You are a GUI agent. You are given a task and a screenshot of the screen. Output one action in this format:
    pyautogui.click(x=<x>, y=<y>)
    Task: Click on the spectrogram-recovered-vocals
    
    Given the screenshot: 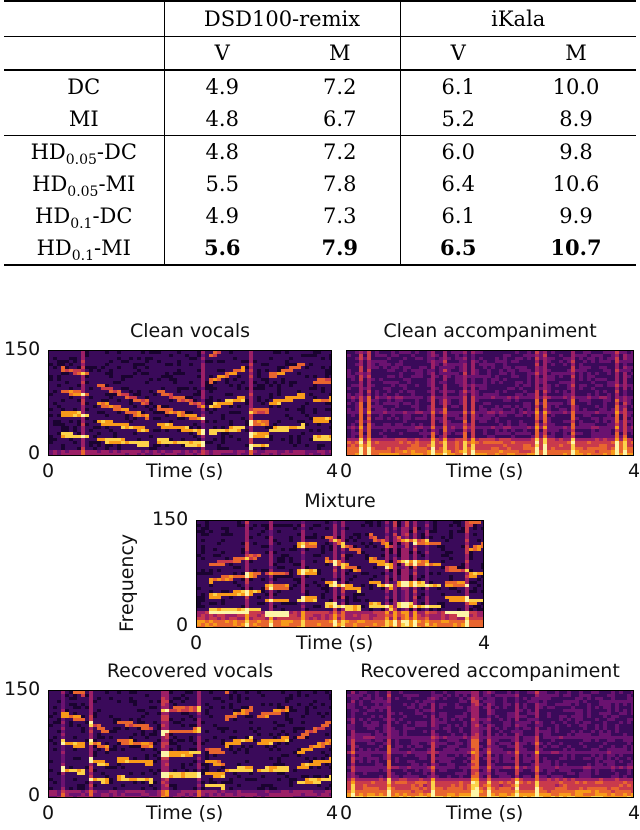 What is the action you would take?
    pyautogui.click(x=190, y=744)
    